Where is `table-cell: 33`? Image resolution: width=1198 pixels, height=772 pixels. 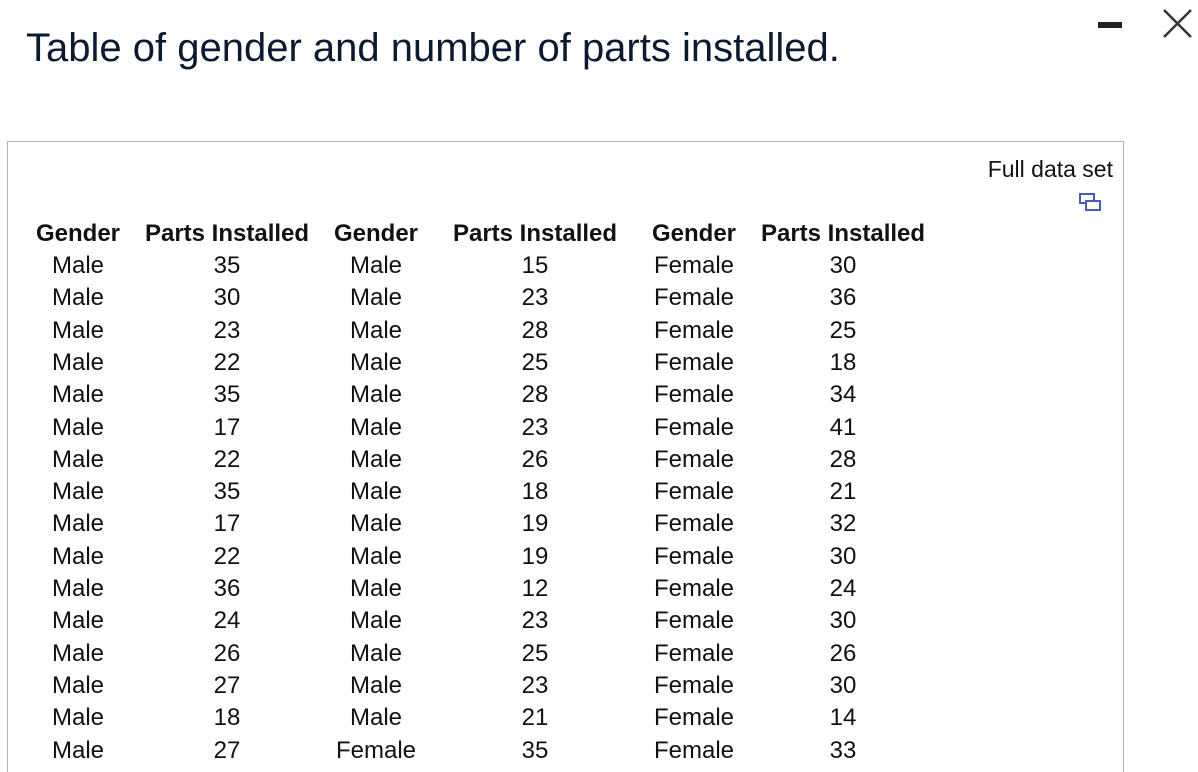 table-cell: 33 is located at coordinates (843, 750).